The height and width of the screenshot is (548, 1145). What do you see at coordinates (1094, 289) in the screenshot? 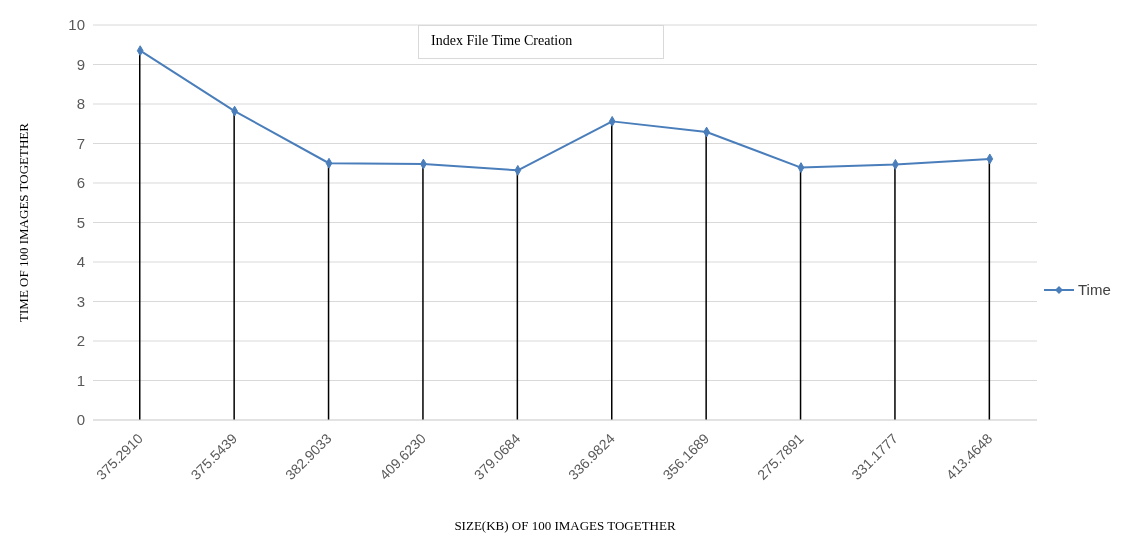
I see `legend-label: Time` at bounding box center [1094, 289].